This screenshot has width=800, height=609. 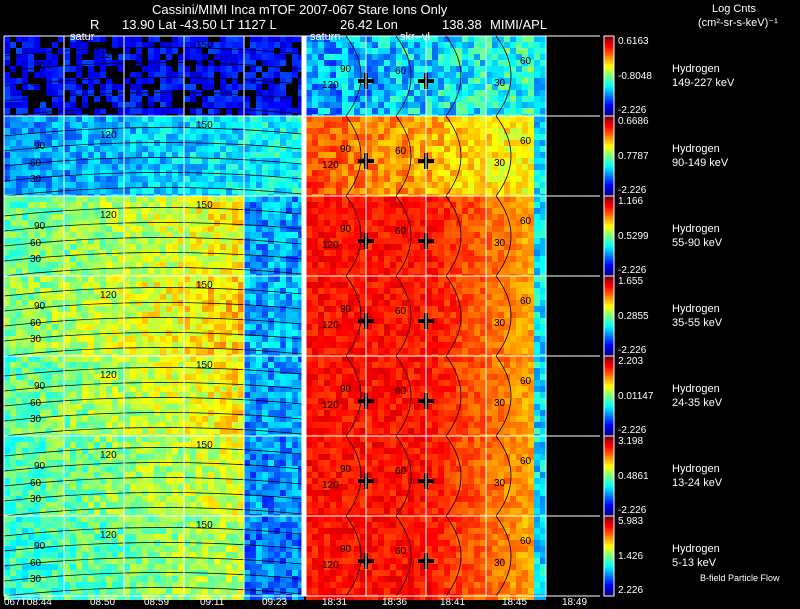 What do you see at coordinates (633, 156) in the screenshot?
I see `colorbar-mid: 0.7787` at bounding box center [633, 156].